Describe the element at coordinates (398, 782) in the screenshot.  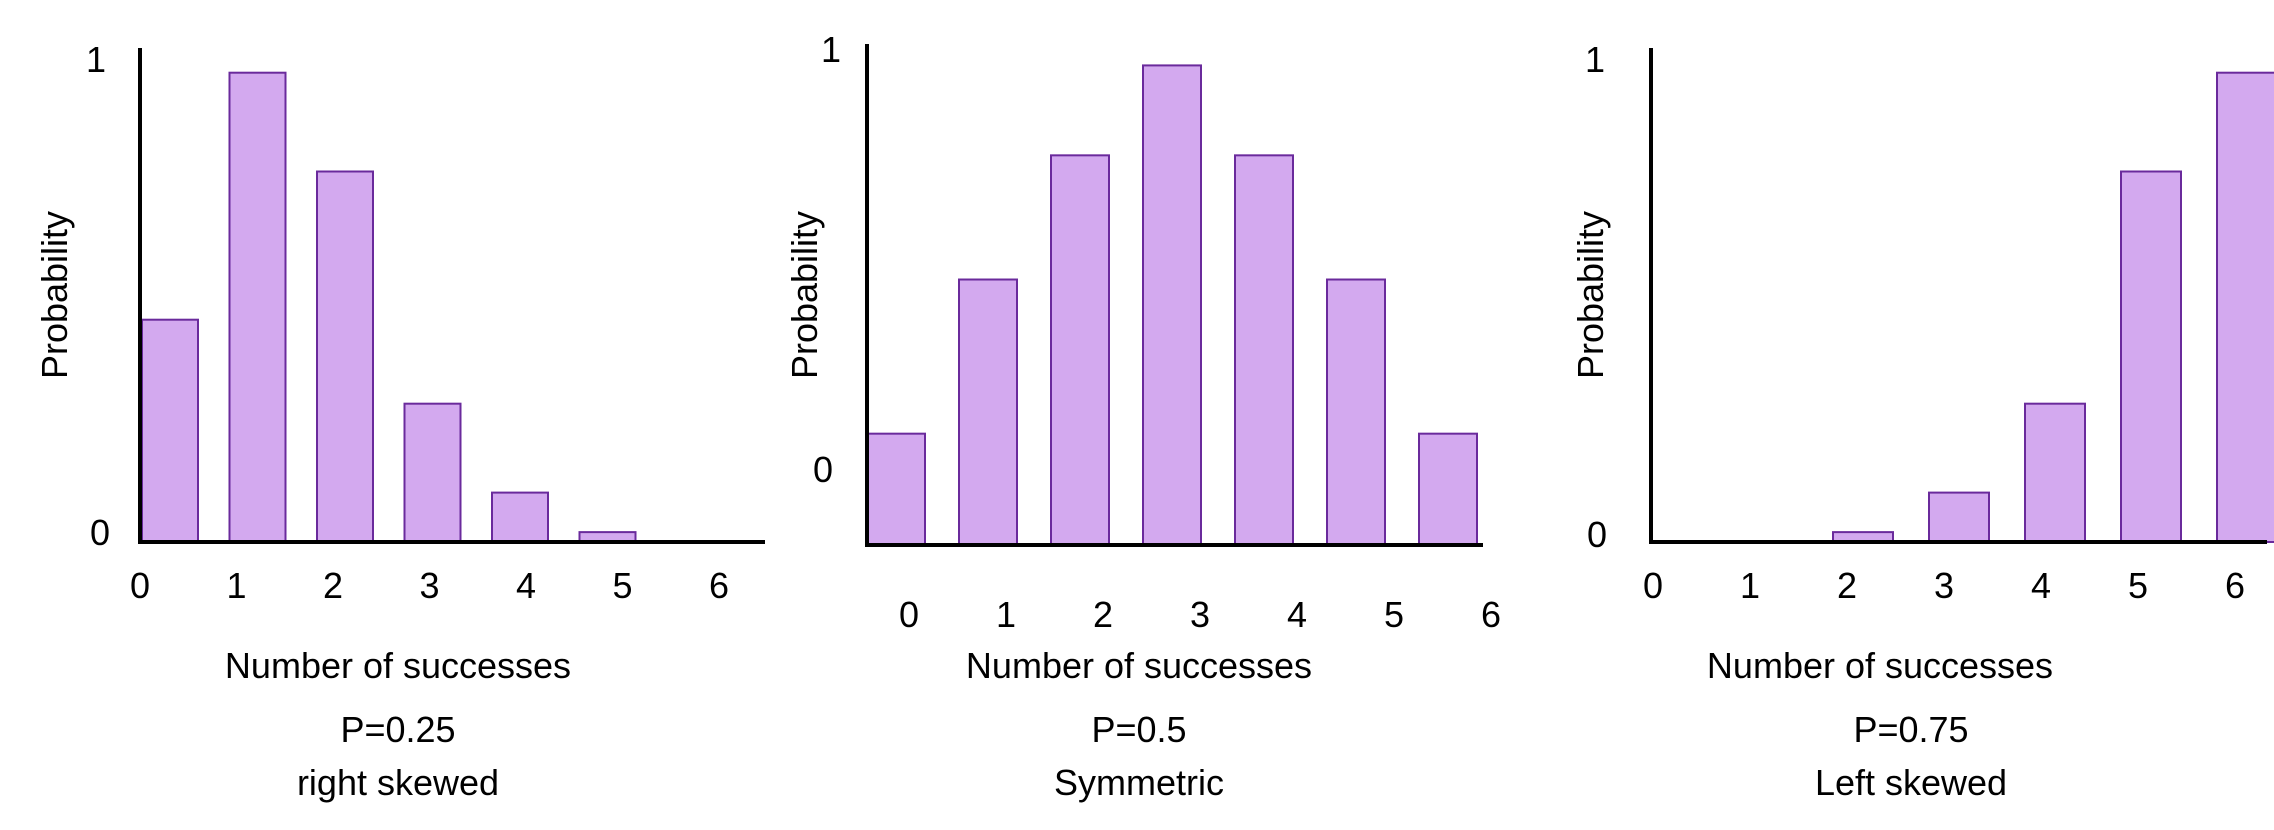
I see `chart-caption-shape: right skewed` at that location.